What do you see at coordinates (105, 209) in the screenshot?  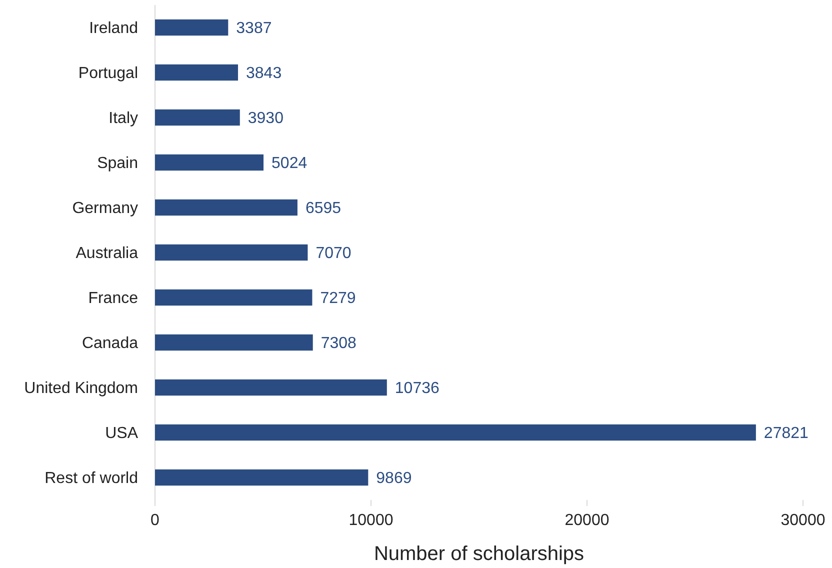 I see `y-tick-label: Germany` at bounding box center [105, 209].